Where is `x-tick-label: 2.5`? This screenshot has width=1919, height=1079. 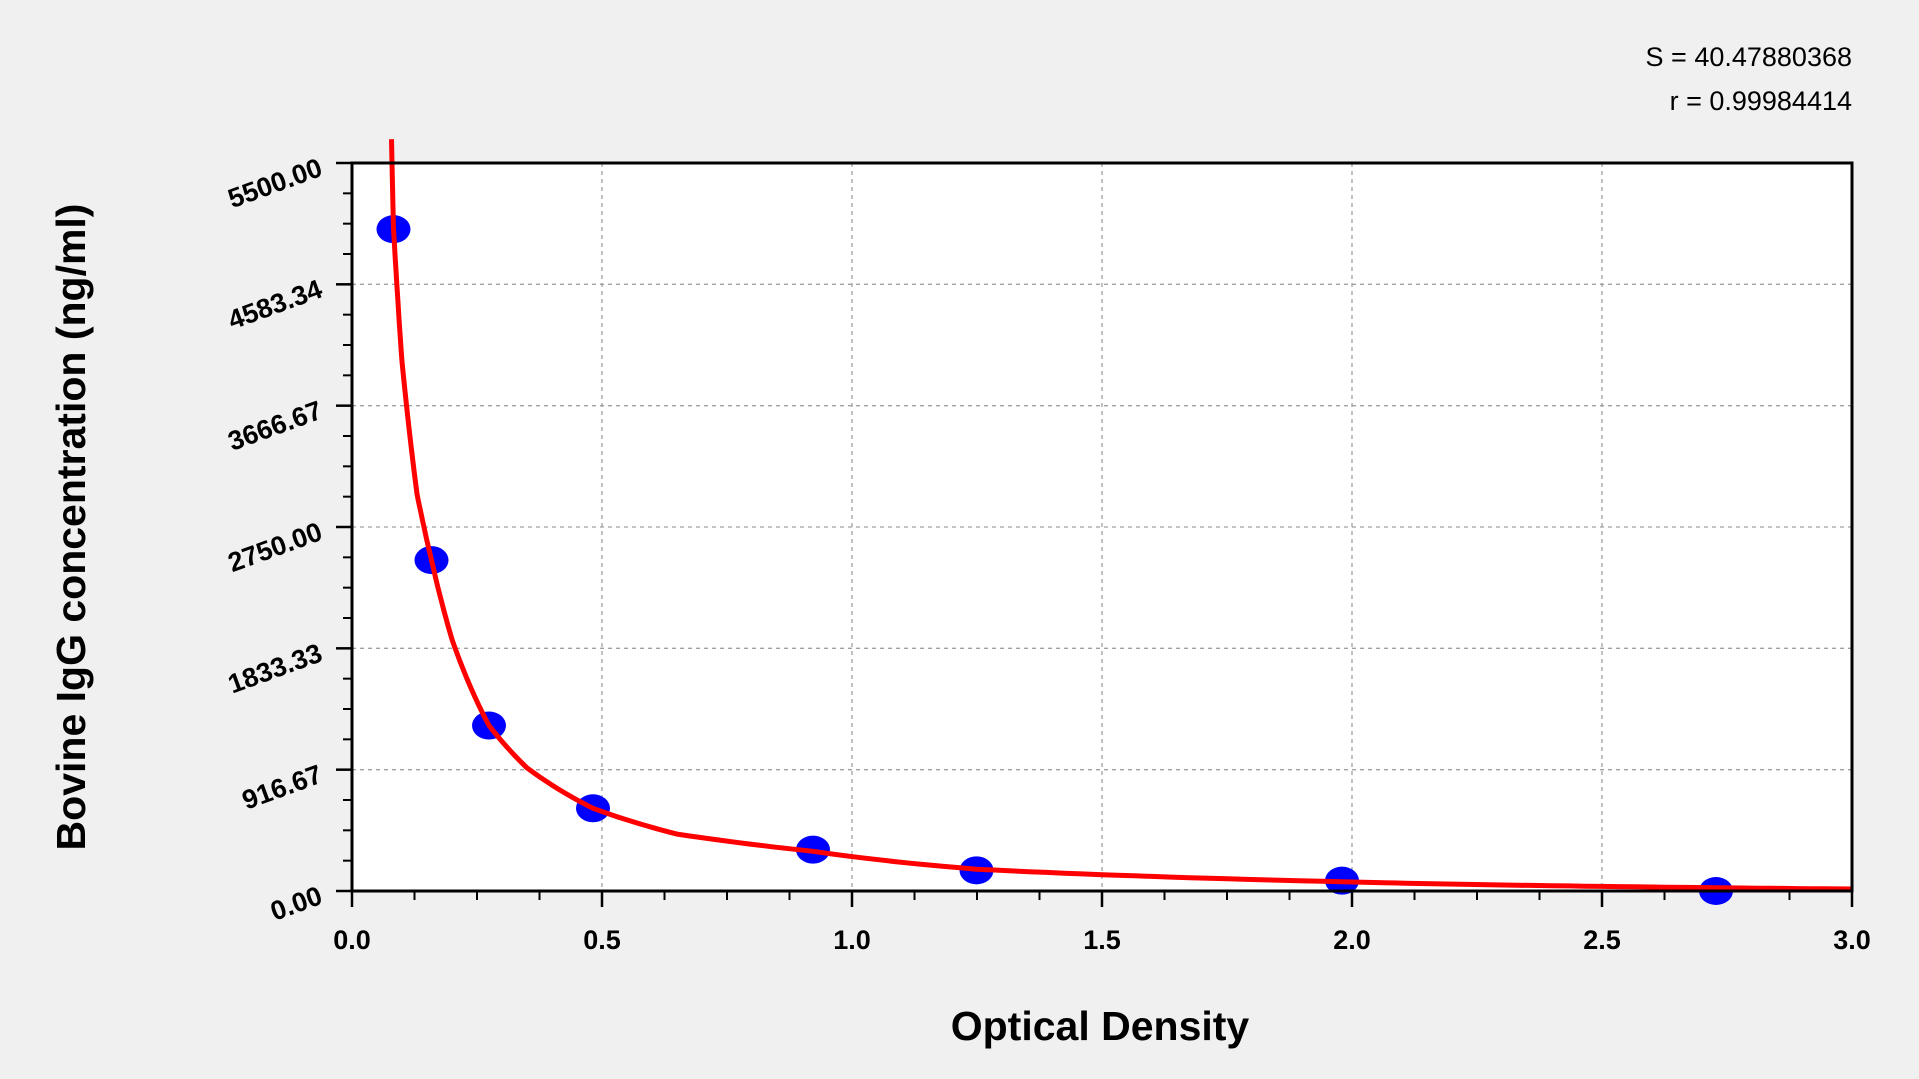
x-tick-label: 2.5 is located at coordinates (1602, 940).